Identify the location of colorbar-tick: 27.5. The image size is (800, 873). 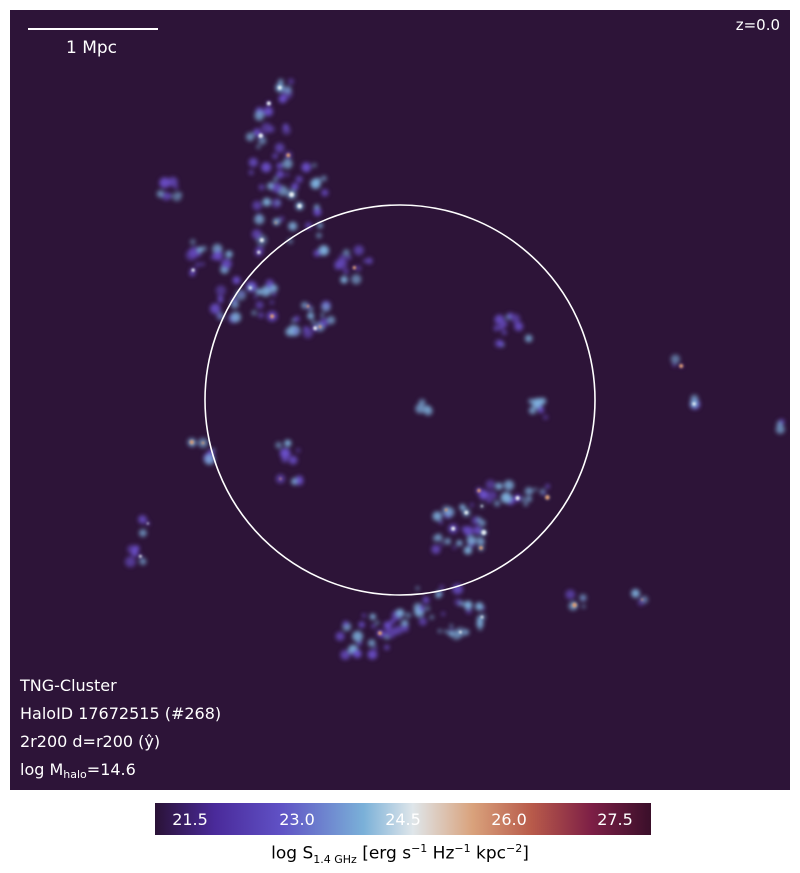
(615, 819).